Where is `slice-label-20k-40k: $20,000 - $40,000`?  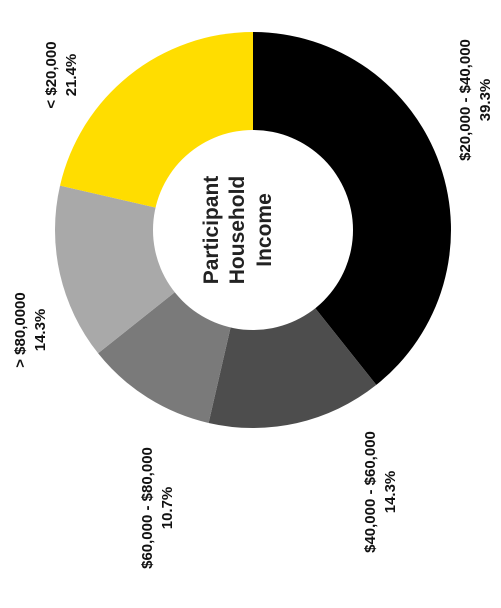
slice-label-20k-40k: $20,000 - $40,000 is located at coordinates (465, 100).